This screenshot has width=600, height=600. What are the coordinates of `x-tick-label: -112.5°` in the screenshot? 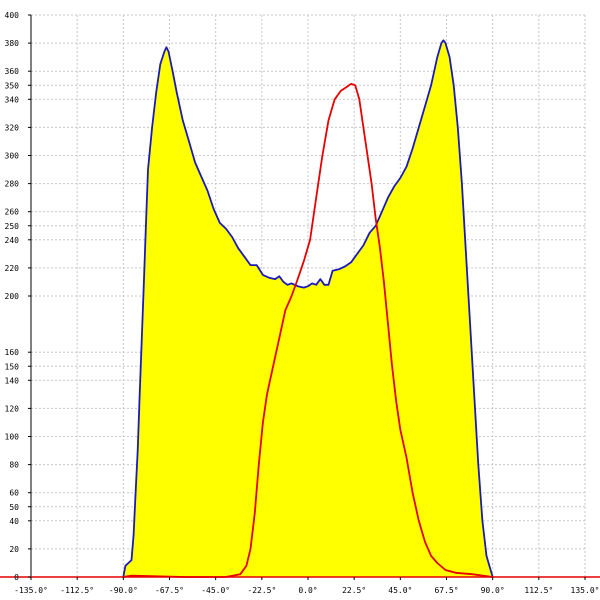 It's located at (77, 590).